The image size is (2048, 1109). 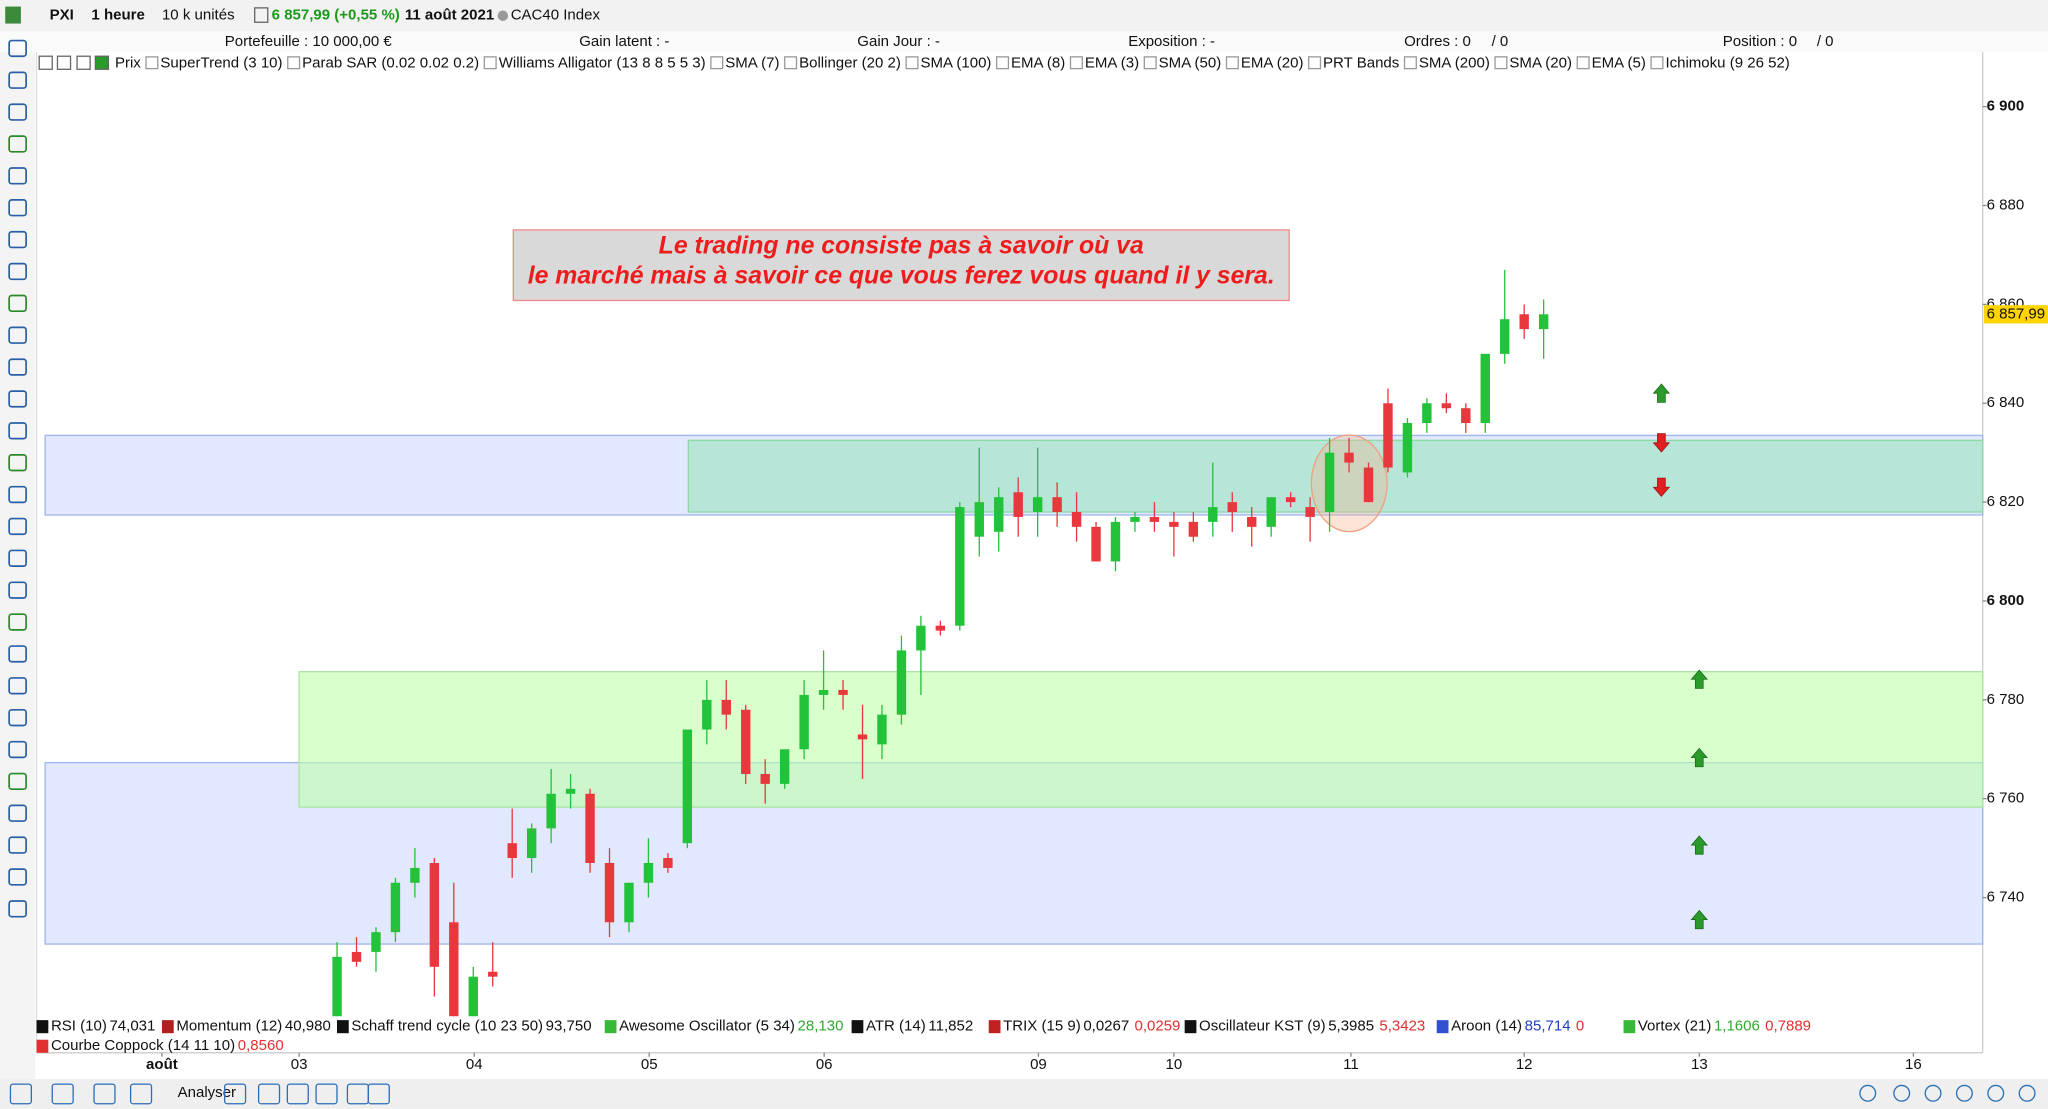 What do you see at coordinates (1760, 41) in the screenshot?
I see `position: Position : 0` at bounding box center [1760, 41].